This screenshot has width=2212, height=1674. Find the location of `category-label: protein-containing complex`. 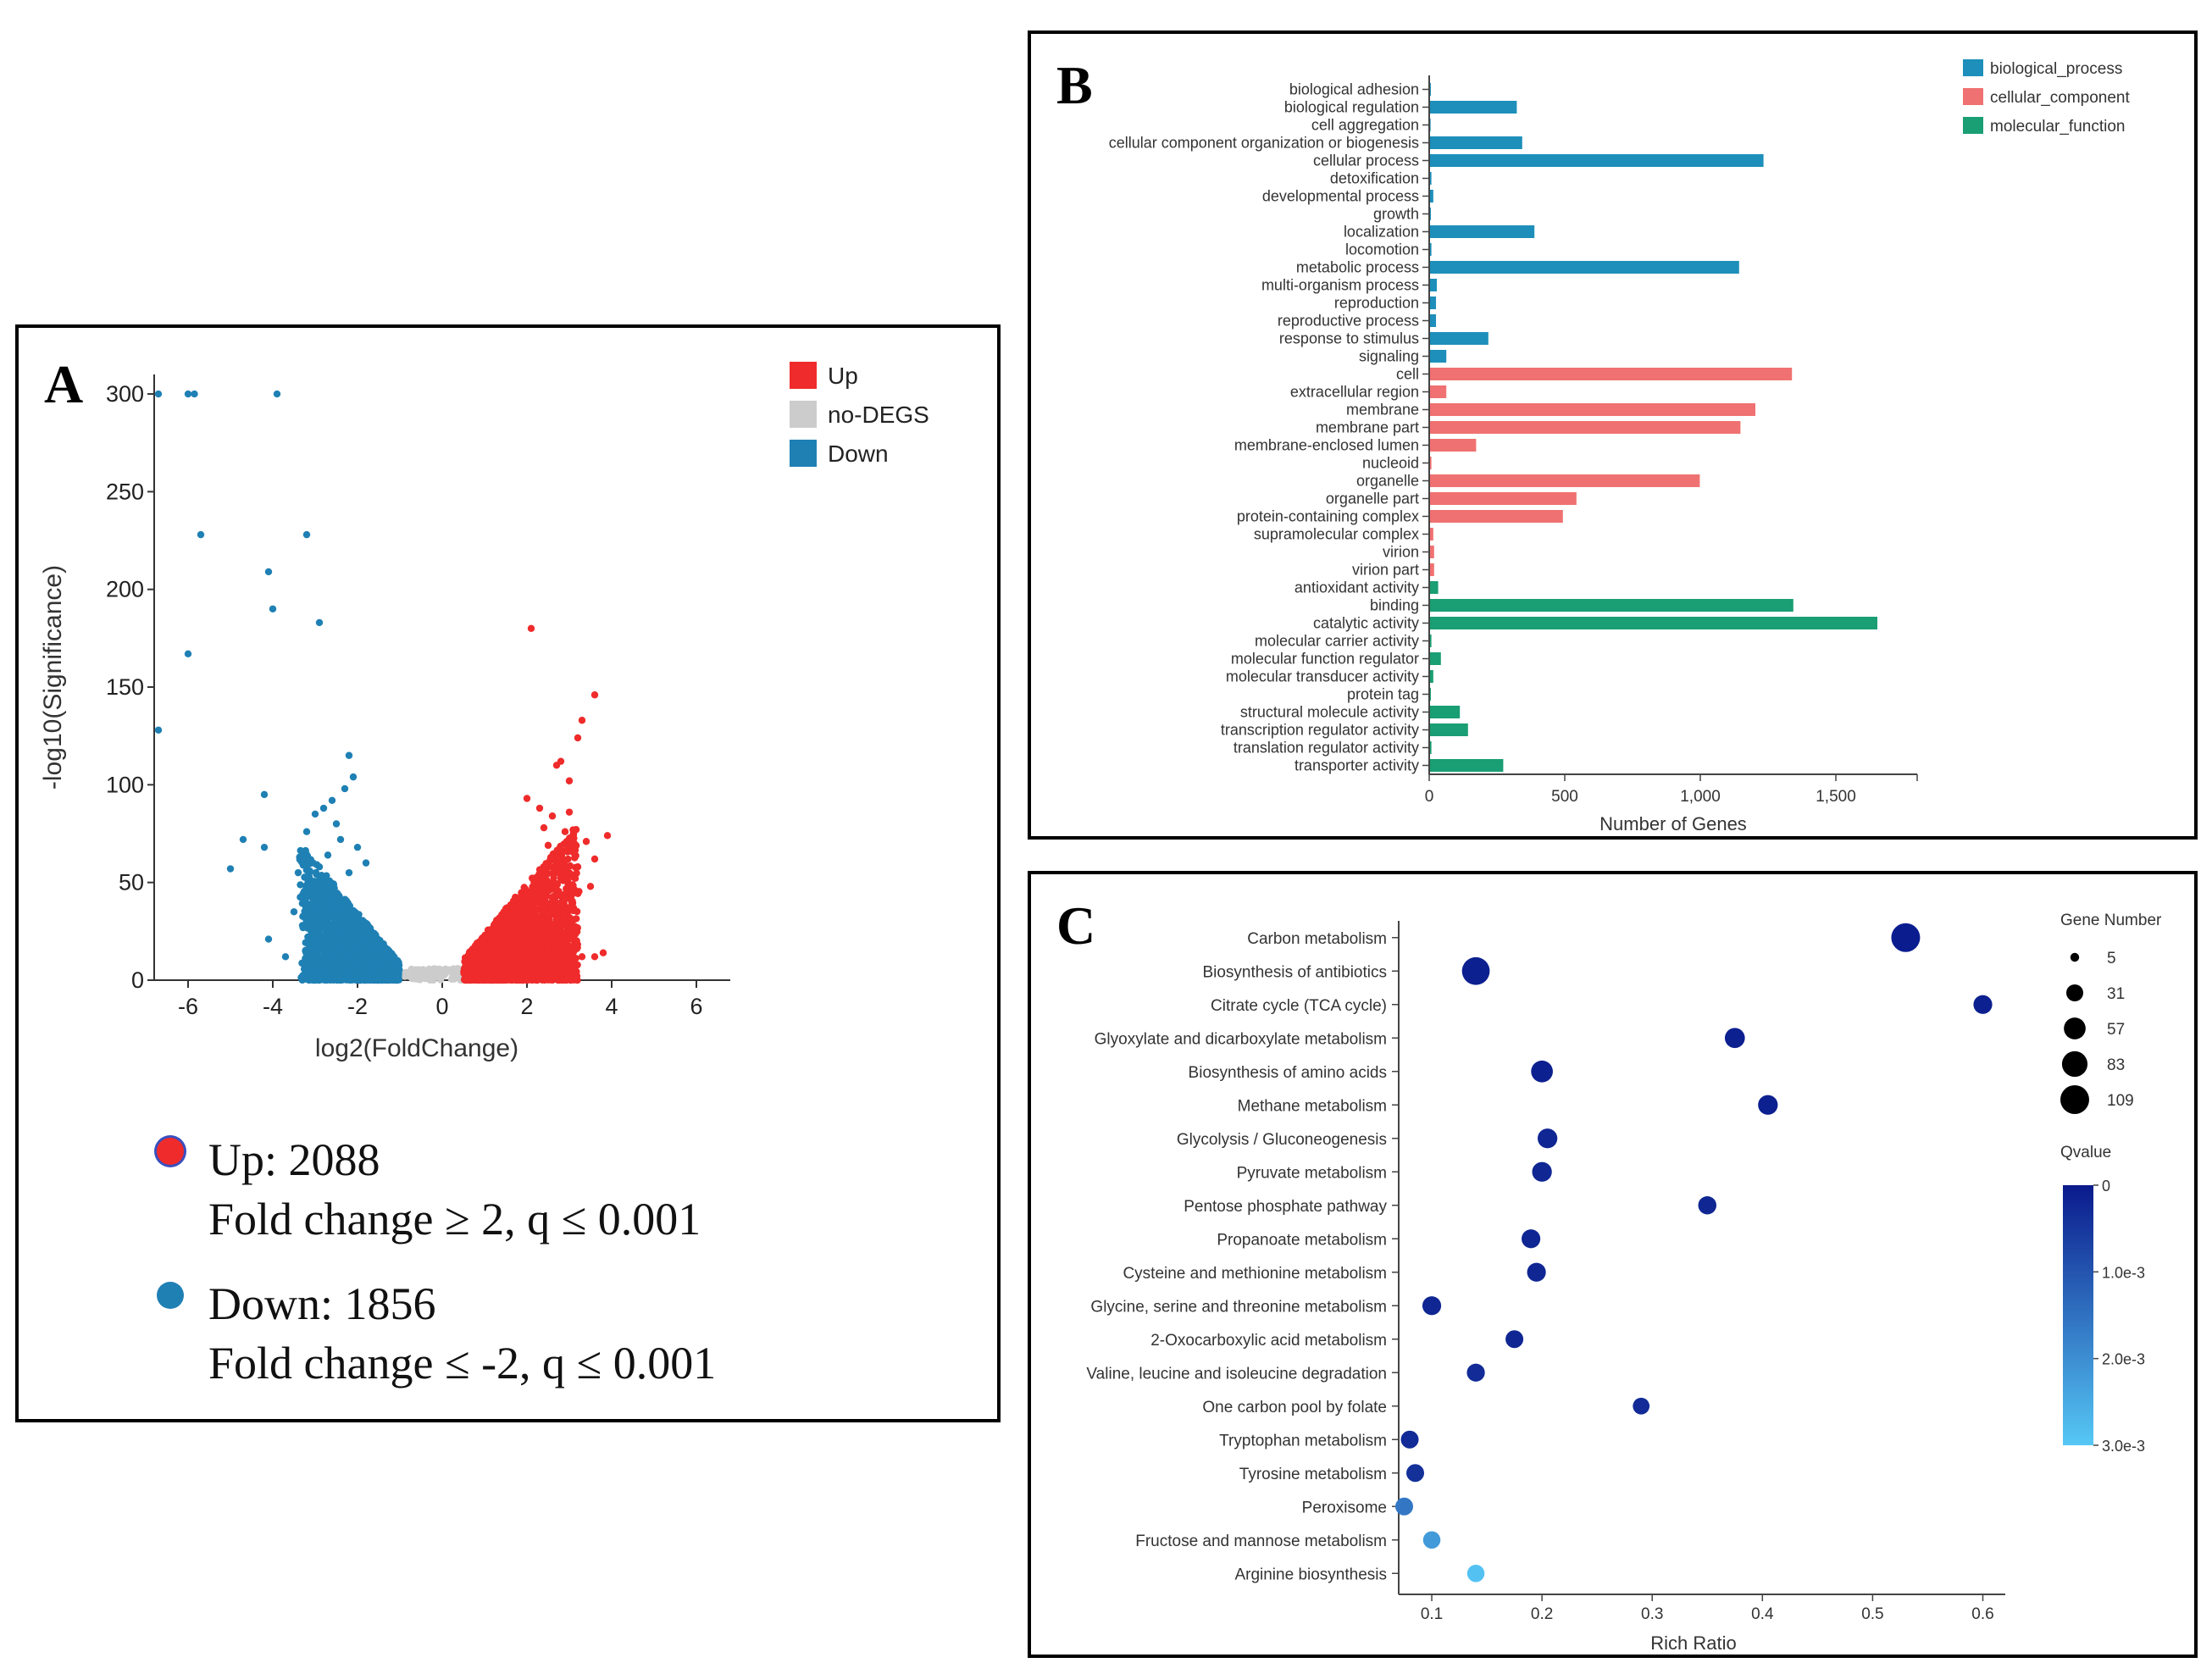

category-label: protein-containing complex is located at coordinates (1328, 516).